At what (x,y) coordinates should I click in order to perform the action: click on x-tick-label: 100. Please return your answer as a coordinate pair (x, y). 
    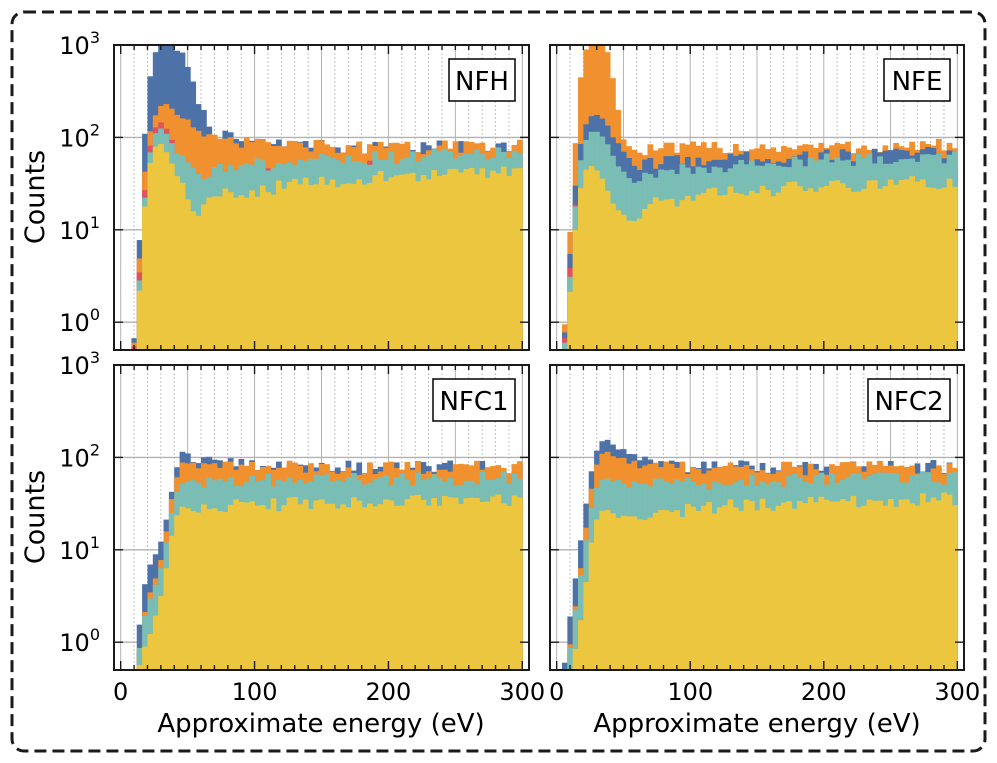
    Looking at the image, I should click on (255, 692).